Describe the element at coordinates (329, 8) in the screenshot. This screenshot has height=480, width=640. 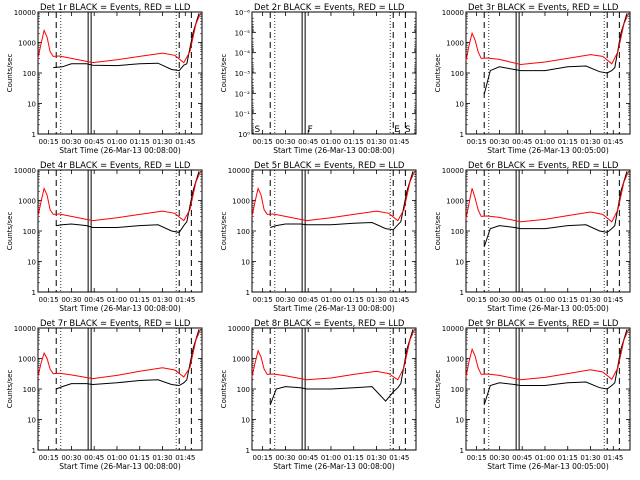
I see `panel-title: Det 2r BLACK = Events, RED = LLD` at that location.